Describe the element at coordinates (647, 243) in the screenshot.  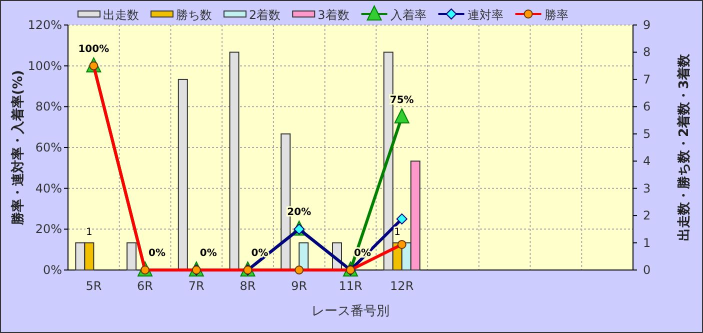
I see `y2-tick-label: 1` at that location.